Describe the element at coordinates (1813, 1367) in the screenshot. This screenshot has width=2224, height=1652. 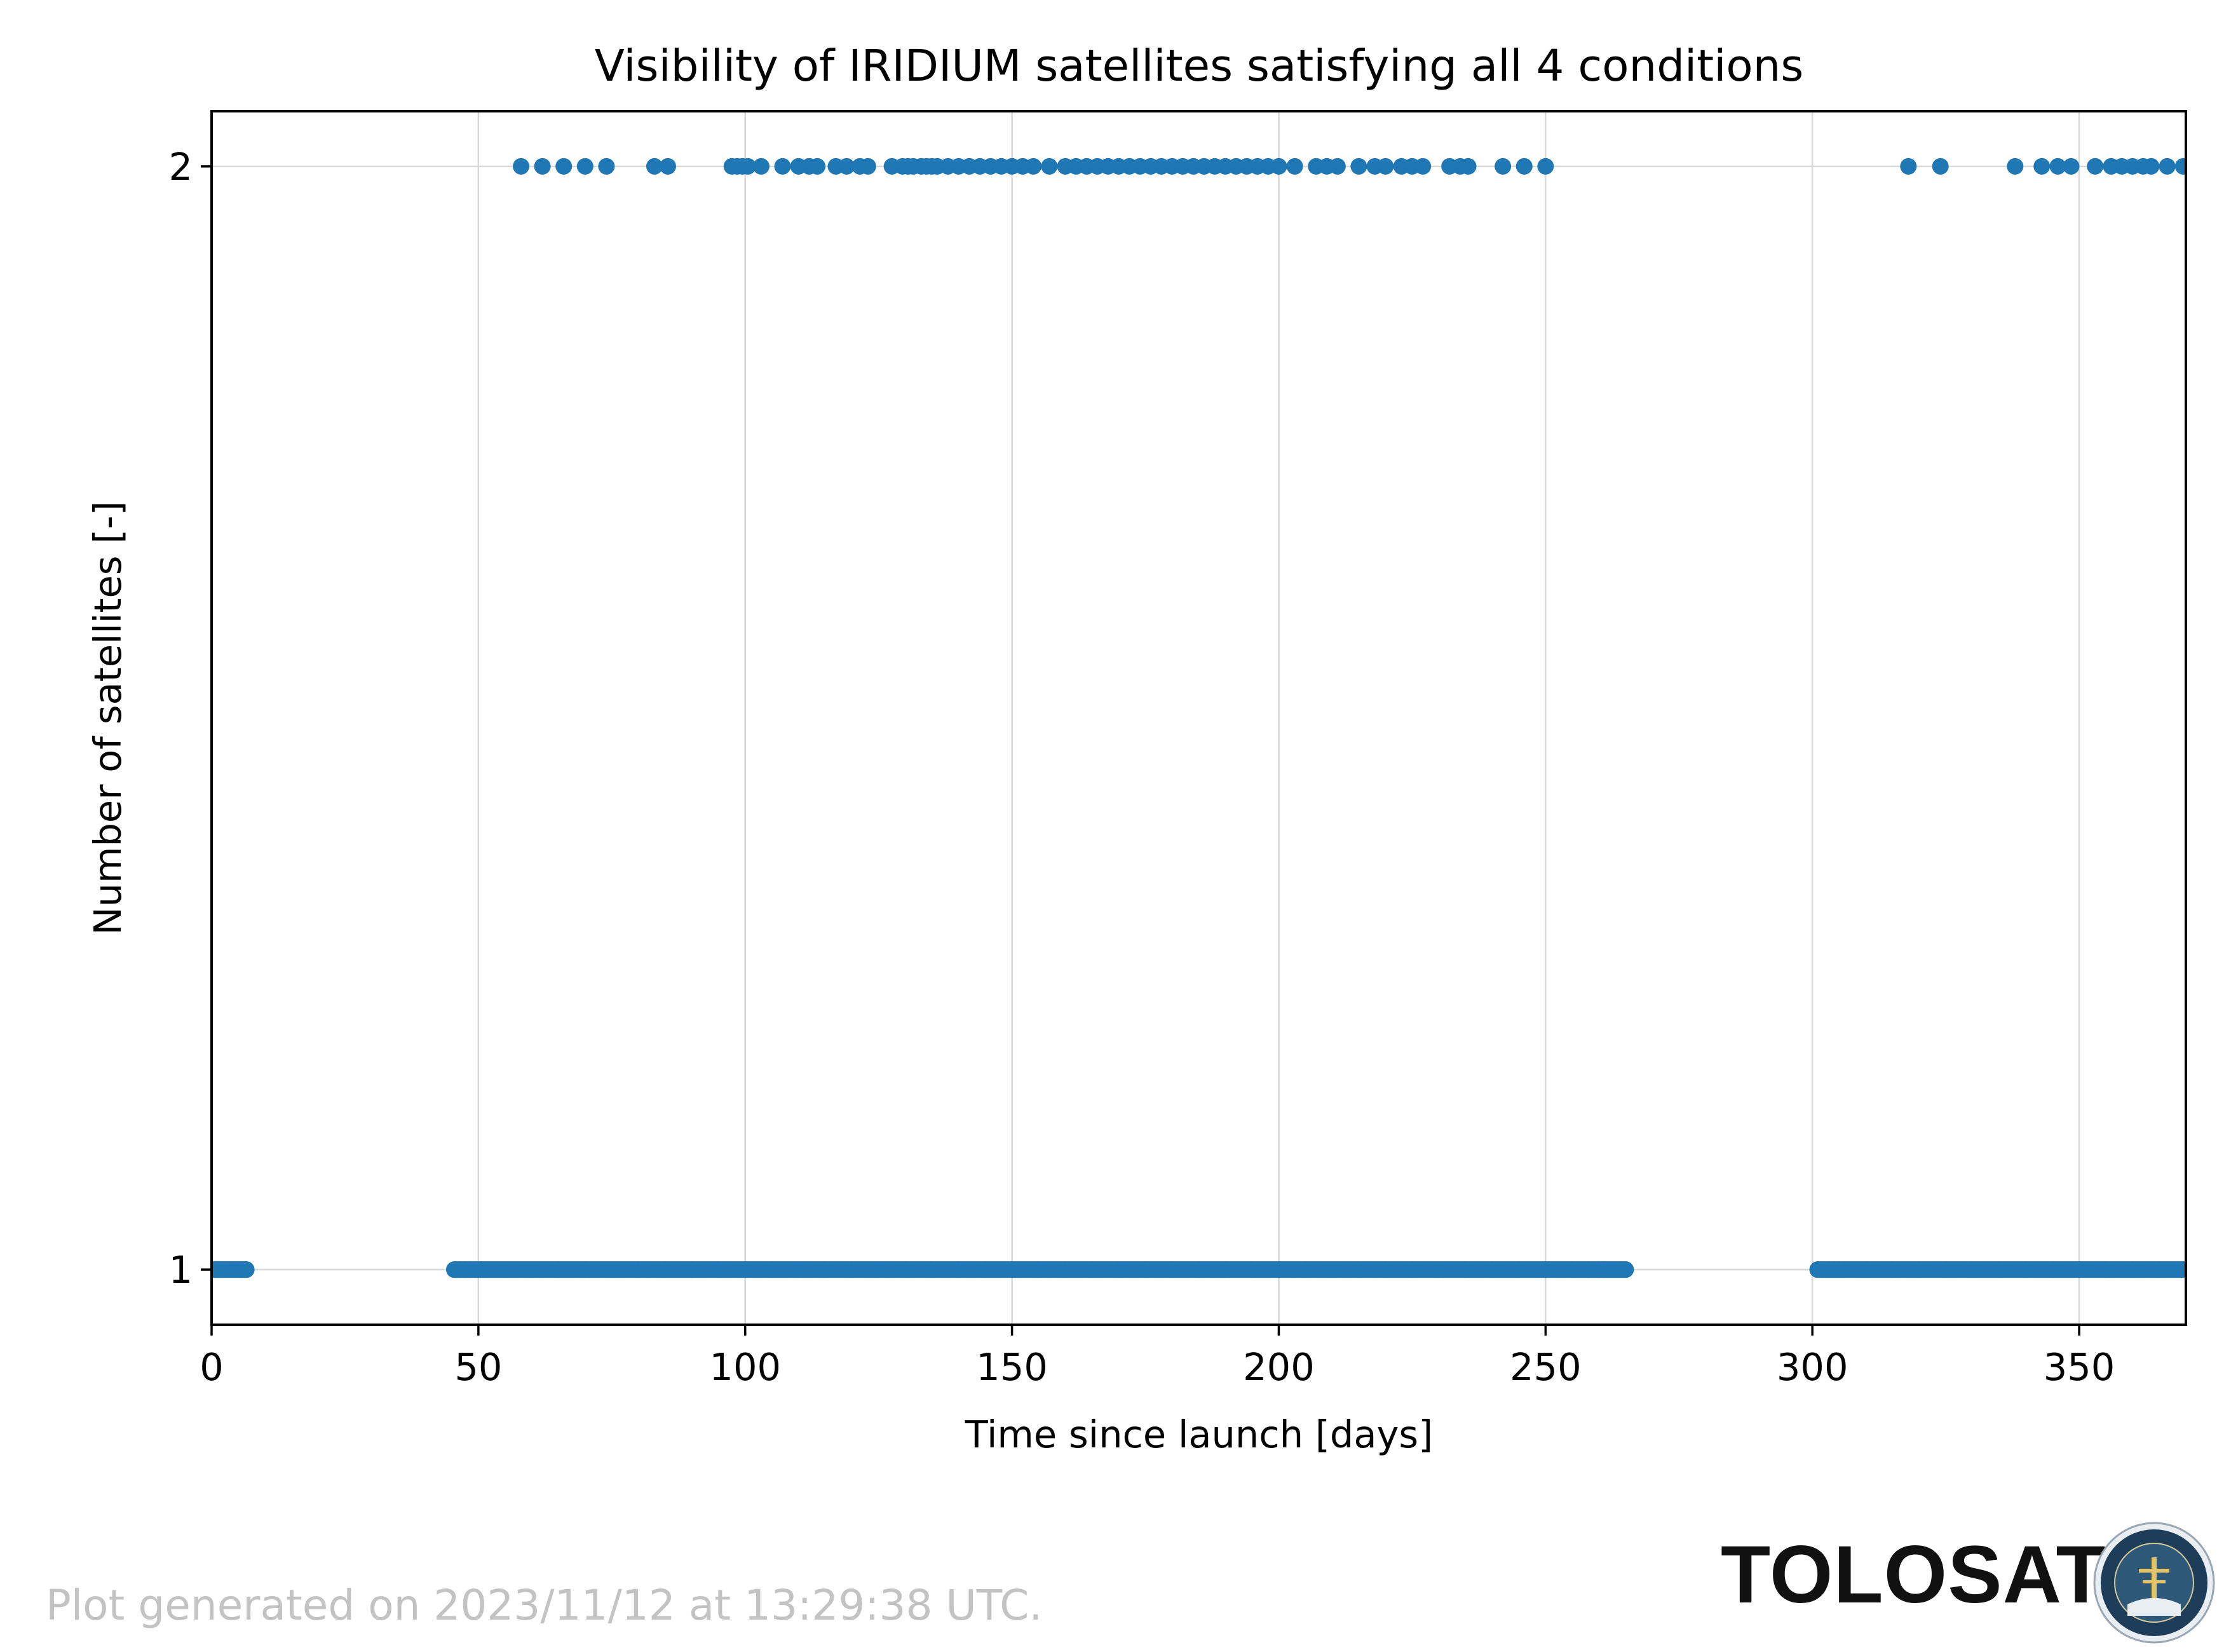
I see `x-tick-label: 300` at that location.